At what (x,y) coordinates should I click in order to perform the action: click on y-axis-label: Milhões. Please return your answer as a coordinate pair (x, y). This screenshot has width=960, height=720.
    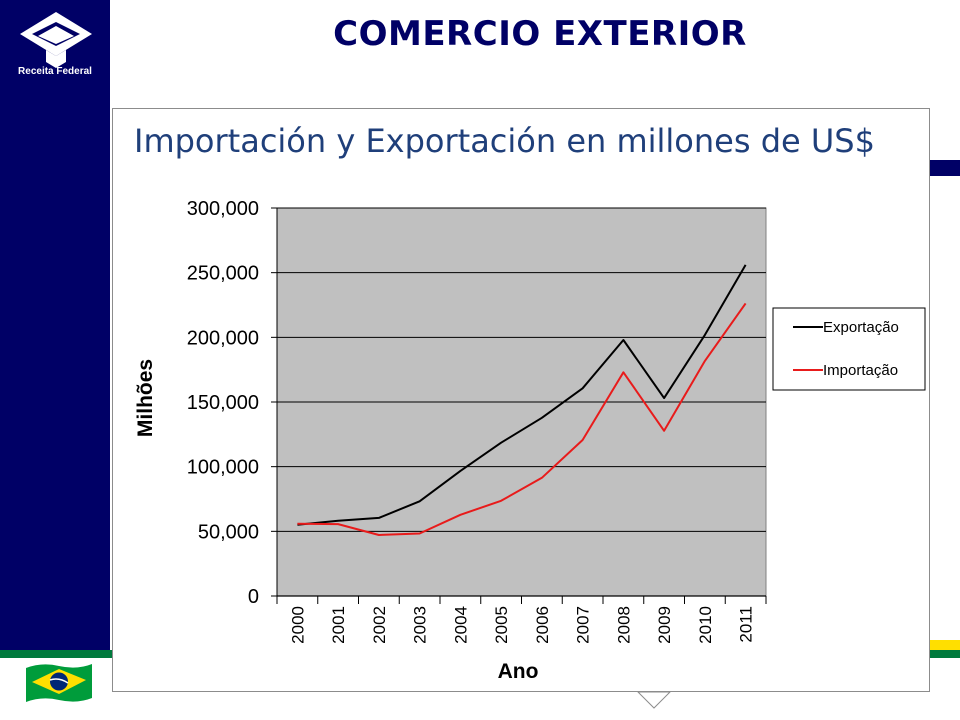
    Looking at the image, I should click on (145, 398).